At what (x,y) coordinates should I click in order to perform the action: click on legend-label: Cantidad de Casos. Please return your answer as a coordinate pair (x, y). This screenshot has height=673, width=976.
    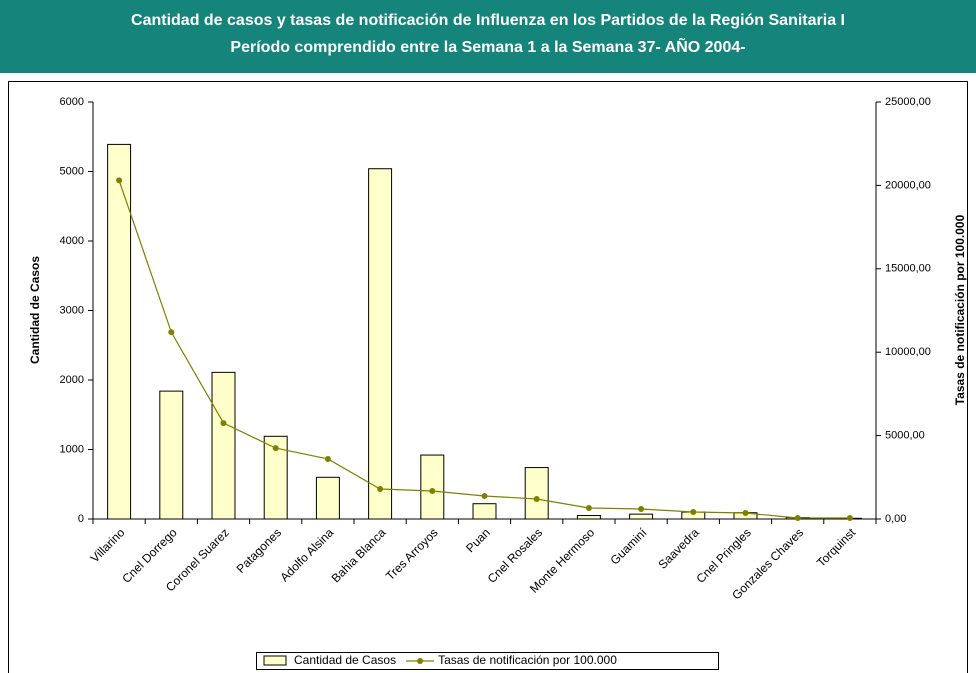
    Looking at the image, I should click on (345, 660).